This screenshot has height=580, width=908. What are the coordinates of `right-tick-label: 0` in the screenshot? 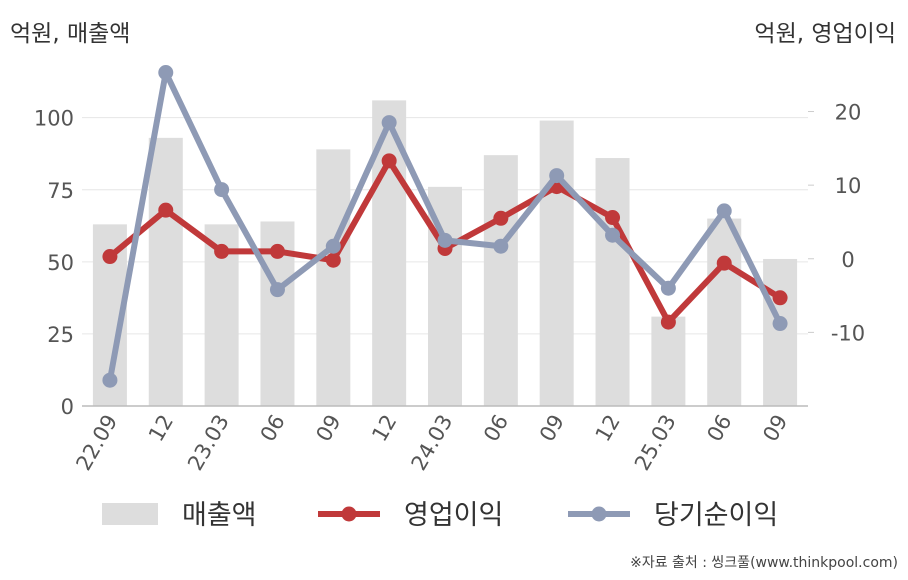 It's located at (847, 260).